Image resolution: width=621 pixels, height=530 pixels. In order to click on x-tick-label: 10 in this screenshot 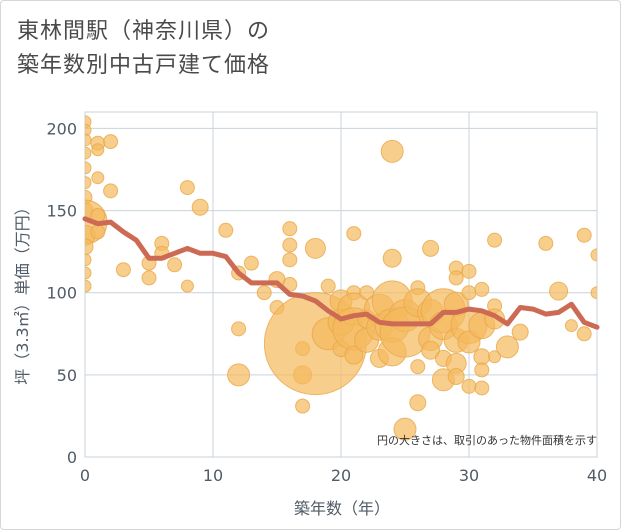, I will do `click(213, 475)`.